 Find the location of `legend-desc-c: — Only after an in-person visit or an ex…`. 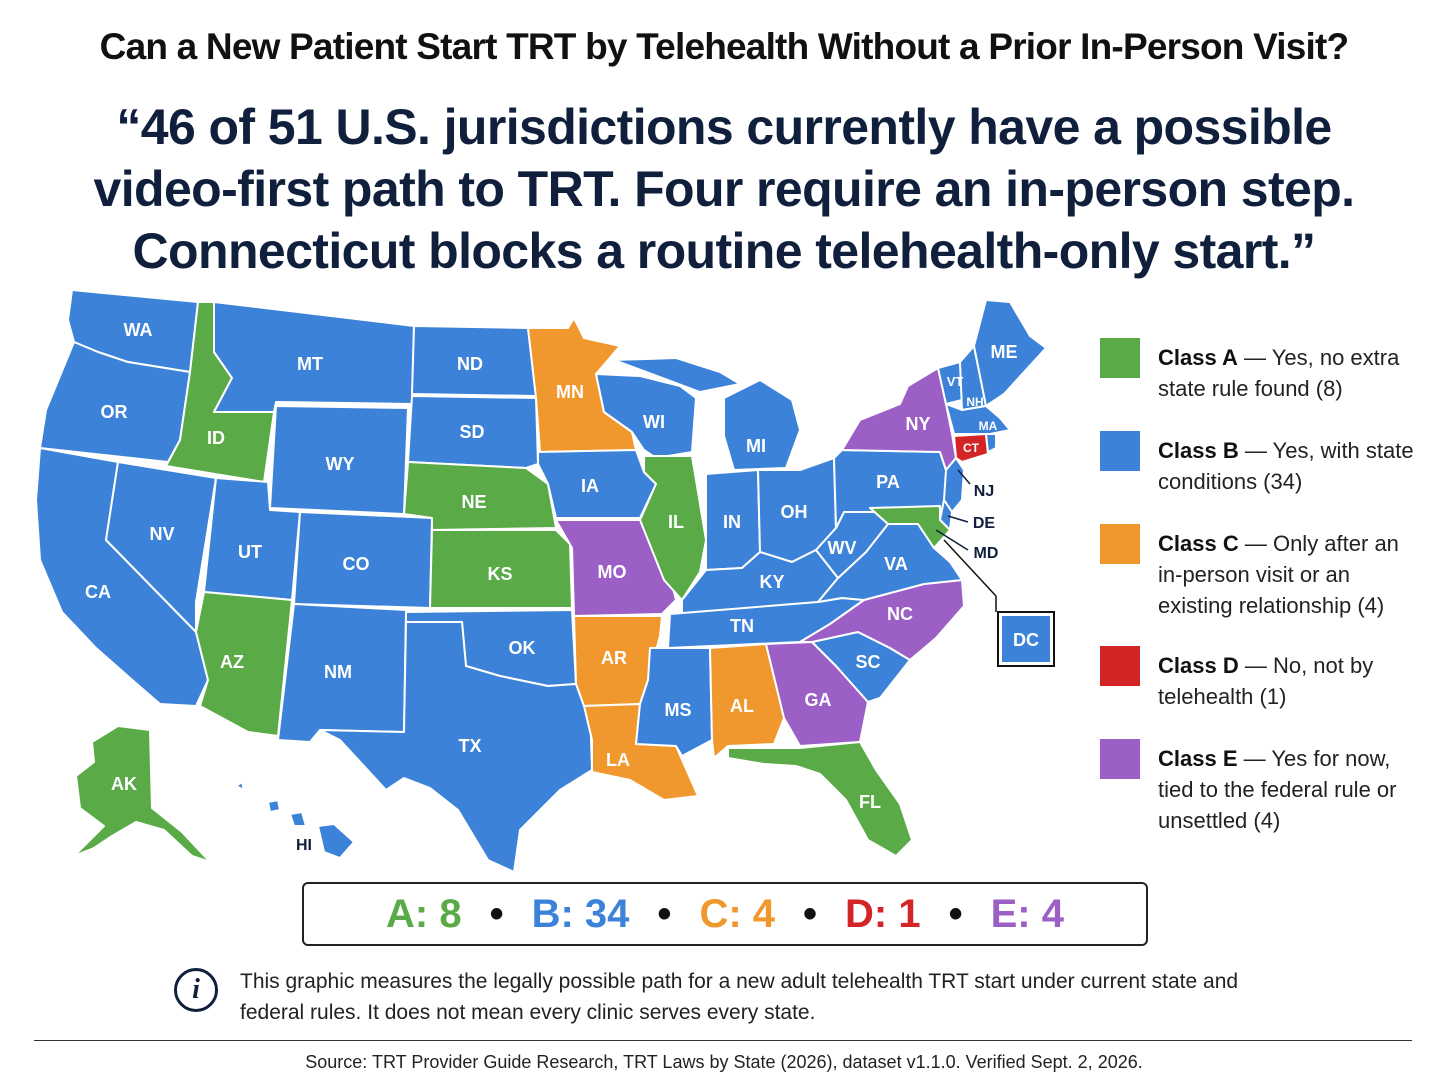

legend-desc-c: — Only after an in-person visit or an ex… is located at coordinates (1278, 574).